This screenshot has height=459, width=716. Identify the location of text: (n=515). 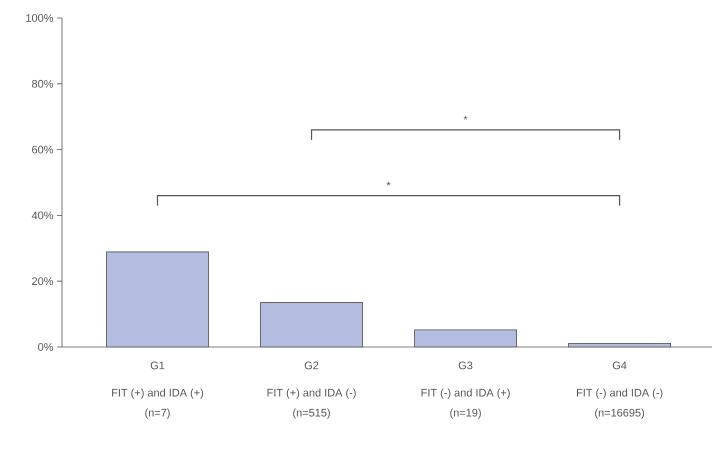
(311, 413).